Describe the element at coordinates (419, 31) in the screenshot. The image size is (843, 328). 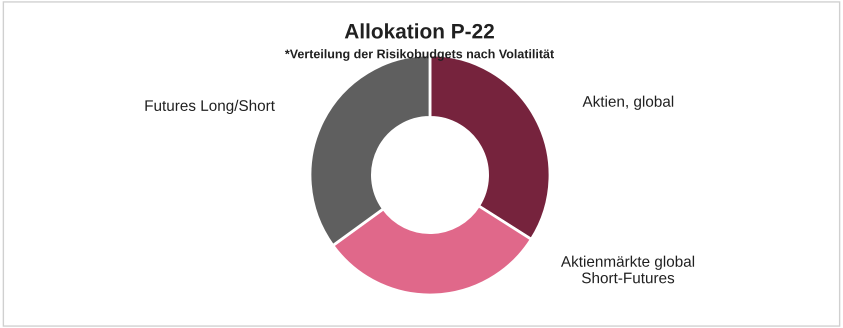
I see `chart-title: Allokation P-22` at that location.